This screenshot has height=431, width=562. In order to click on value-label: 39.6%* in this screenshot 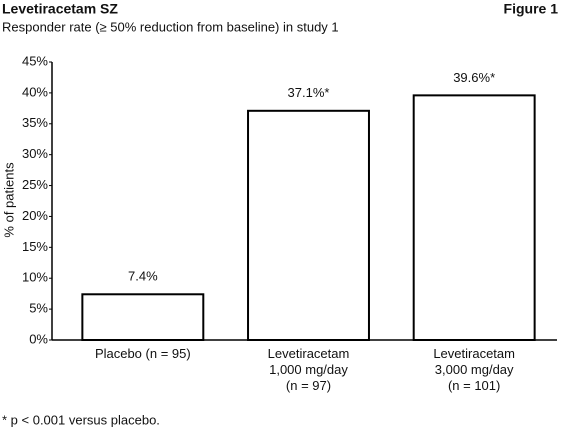, I will do `click(474, 77)`.